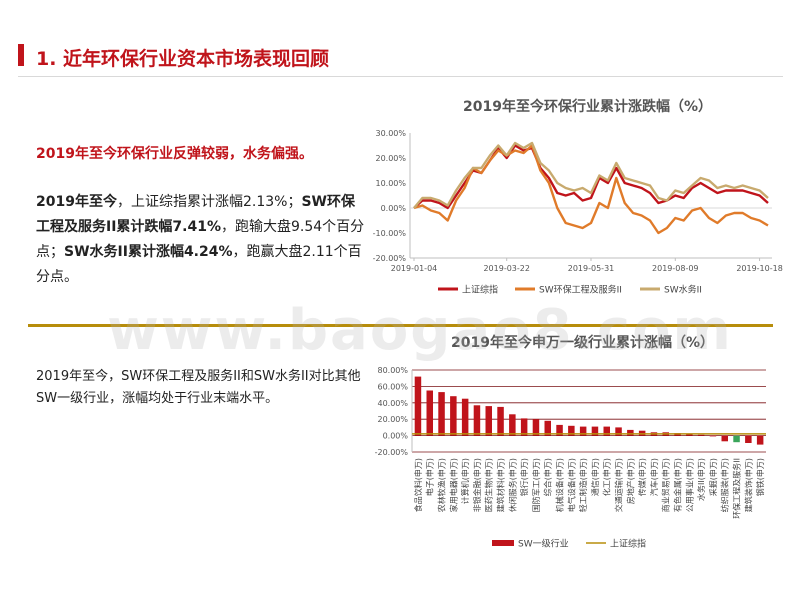 The height and width of the screenshot is (600, 800). What do you see at coordinates (453, 485) in the screenshot?
I see `bar-chart-category-label: 家用电器(申万)` at bounding box center [453, 485].